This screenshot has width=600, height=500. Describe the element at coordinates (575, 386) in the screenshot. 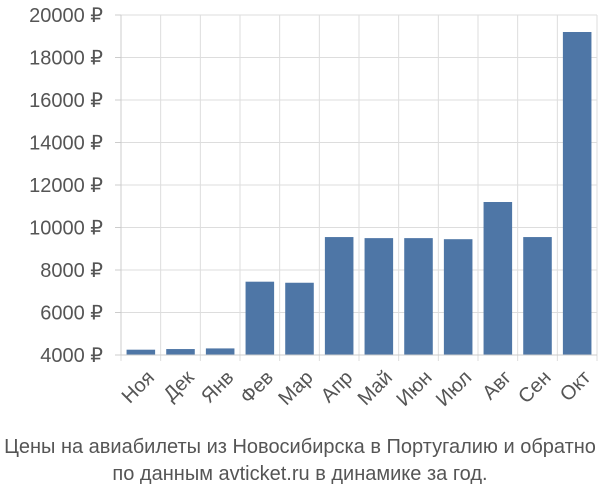

I see `x-tick-label: Окт` at that location.